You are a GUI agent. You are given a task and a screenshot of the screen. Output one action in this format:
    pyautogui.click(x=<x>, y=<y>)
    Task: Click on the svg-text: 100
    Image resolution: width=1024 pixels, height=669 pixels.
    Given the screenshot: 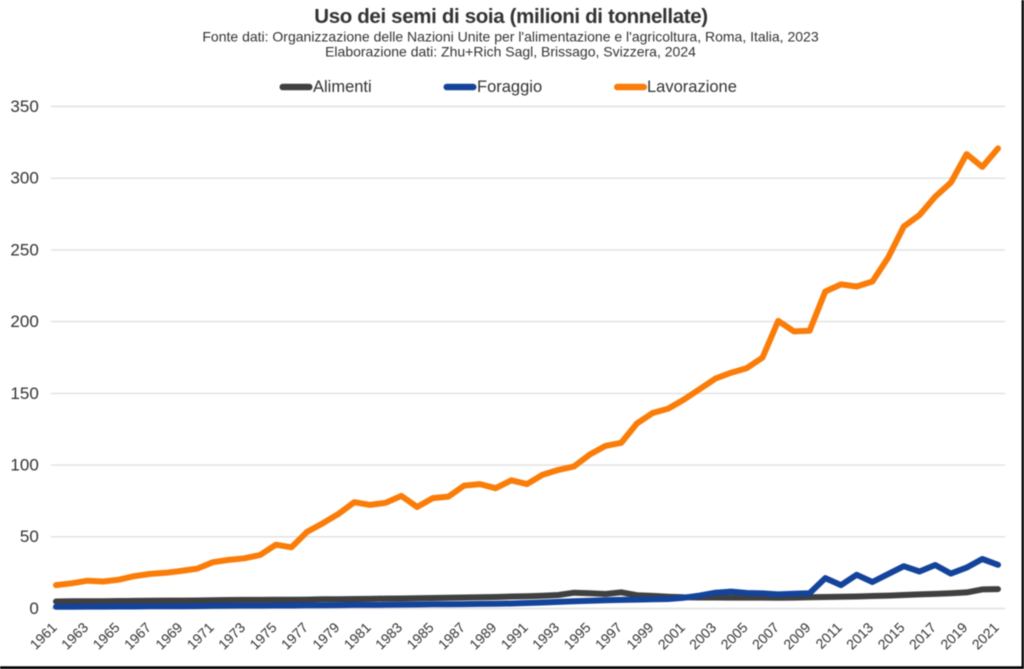 What is the action you would take?
    pyautogui.click(x=24, y=465)
    